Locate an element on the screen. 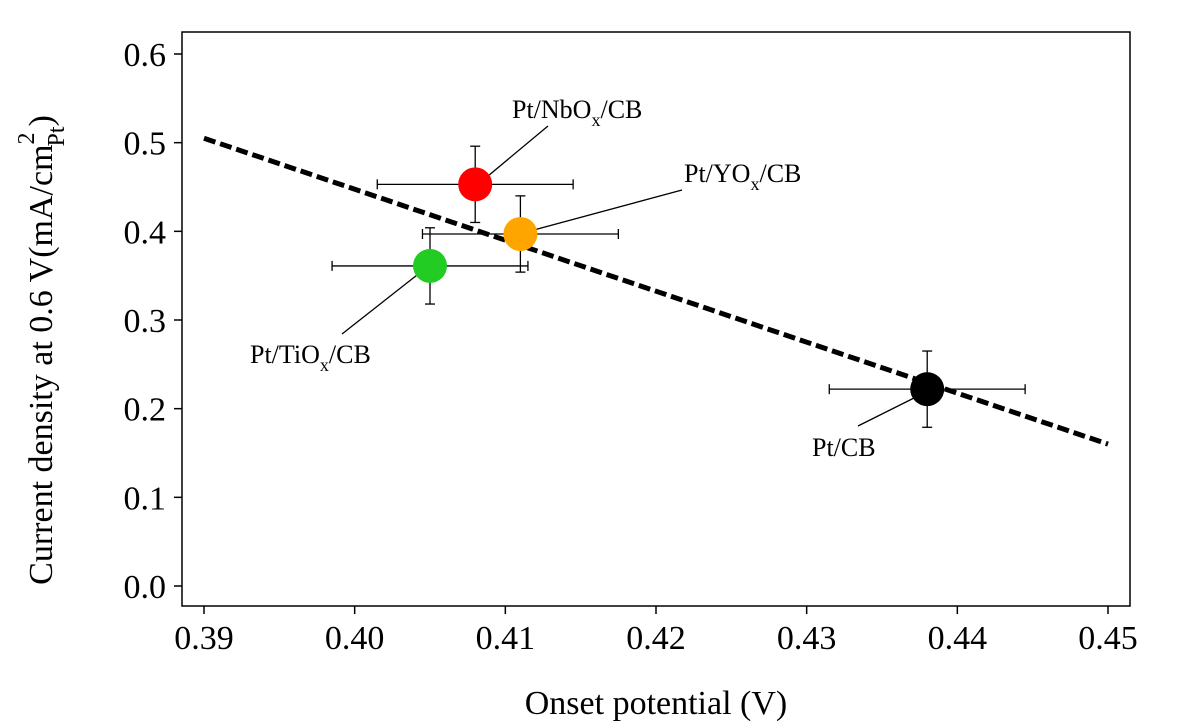  y-axis-title-main: Current density at 0.6 V(mA/cm is located at coordinates (41, 364).